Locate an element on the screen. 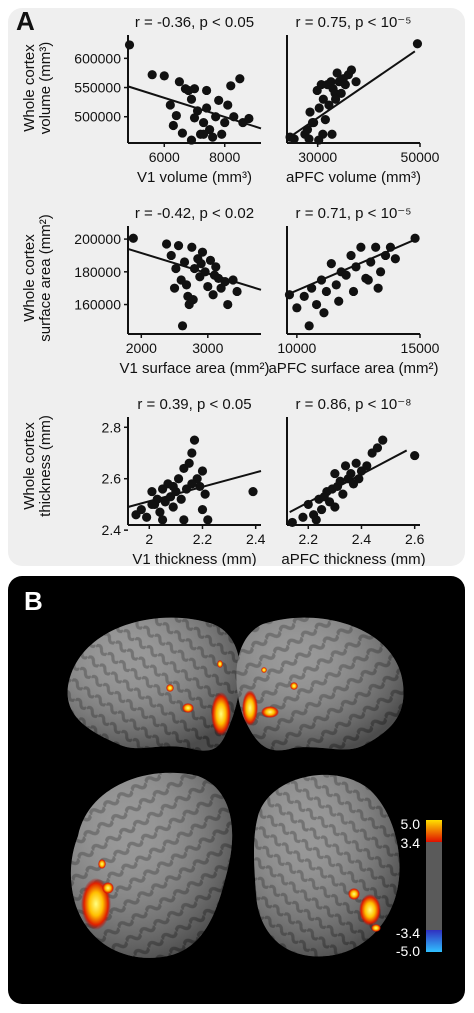 The image size is (474, 1013). x-axis-label: V1 thickness (mm) is located at coordinates (194, 558).